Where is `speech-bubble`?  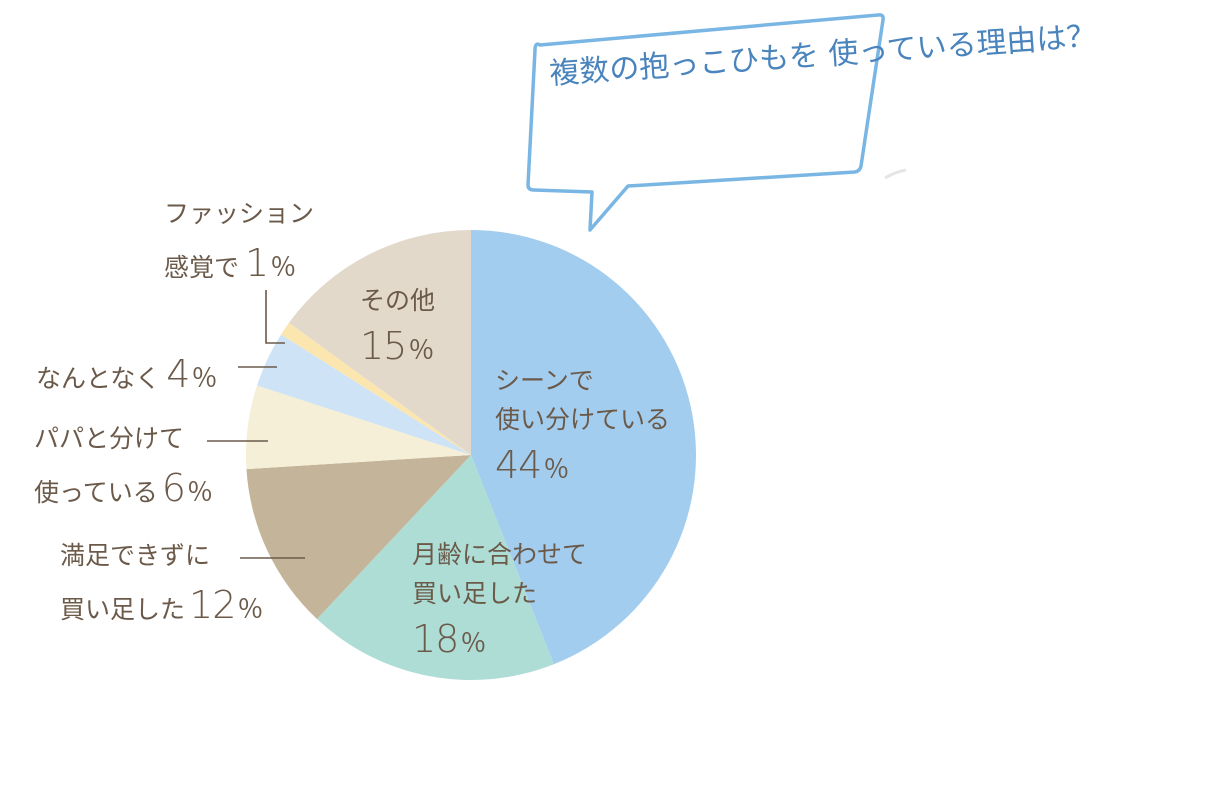 speech-bubble is located at coordinates (705, 122).